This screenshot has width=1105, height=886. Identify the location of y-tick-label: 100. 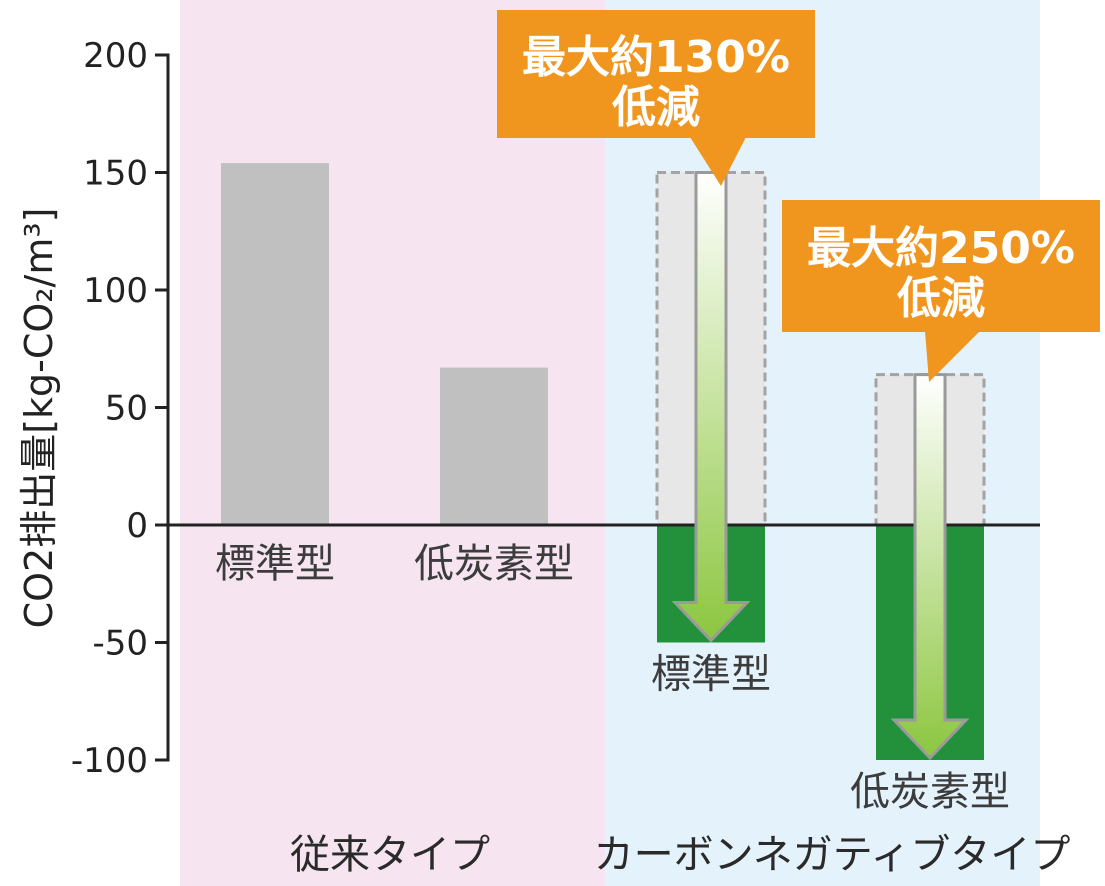
(115, 291).